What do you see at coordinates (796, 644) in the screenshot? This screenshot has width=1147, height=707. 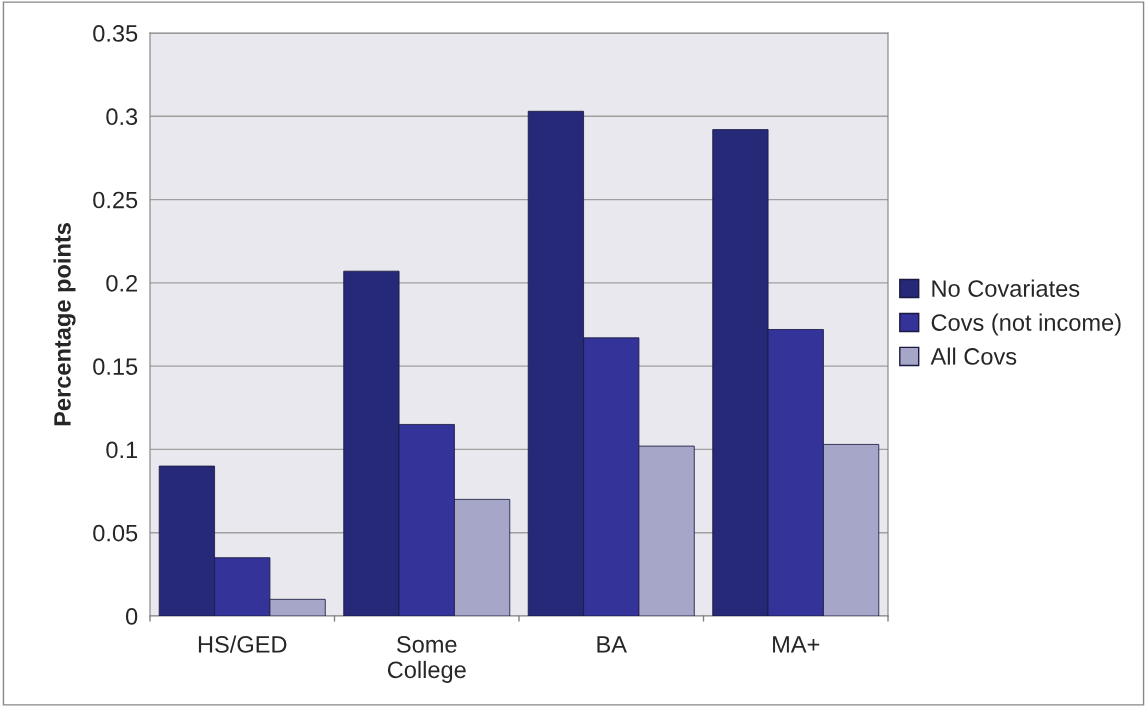 I see `x-tick-label: MA+` at bounding box center [796, 644].